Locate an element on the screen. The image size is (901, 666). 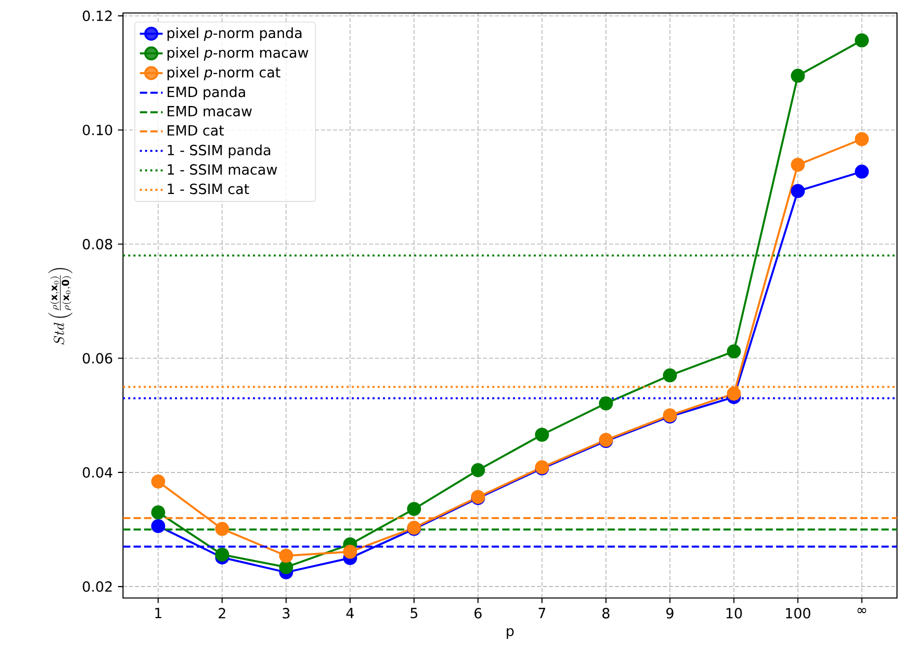
x-tick-label: 9 is located at coordinates (670, 613).